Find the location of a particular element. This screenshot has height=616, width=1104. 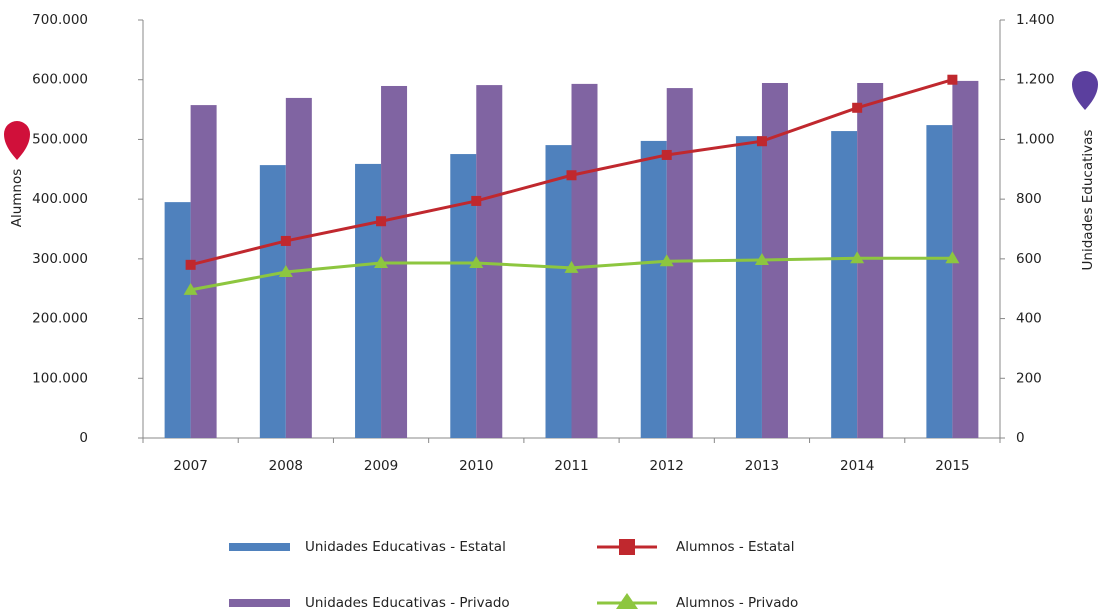

y2-tick-label: 0 is located at coordinates (1020, 438).